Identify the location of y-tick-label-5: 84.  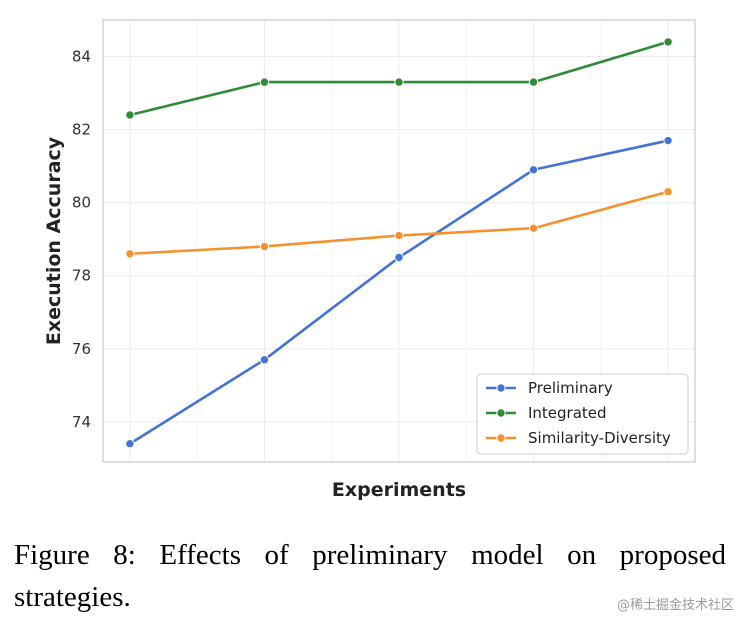
(81, 57).